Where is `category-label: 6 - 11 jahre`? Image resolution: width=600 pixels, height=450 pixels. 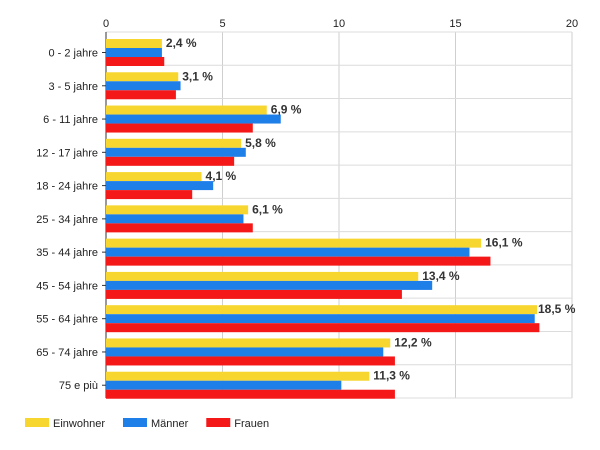 category-label: 6 - 11 jahre is located at coordinates (70, 120).